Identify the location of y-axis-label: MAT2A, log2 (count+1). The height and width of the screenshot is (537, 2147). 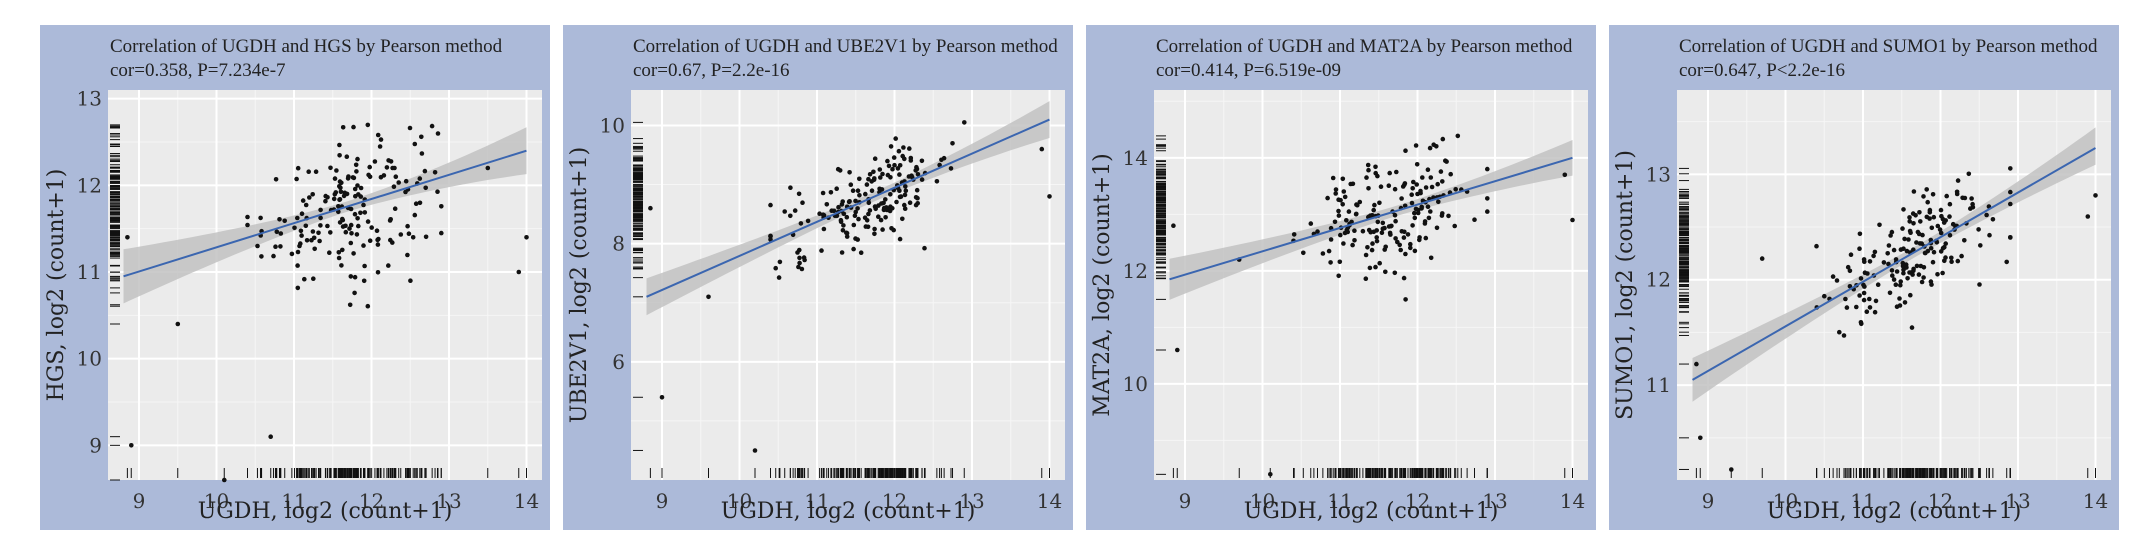
(1102, 284).